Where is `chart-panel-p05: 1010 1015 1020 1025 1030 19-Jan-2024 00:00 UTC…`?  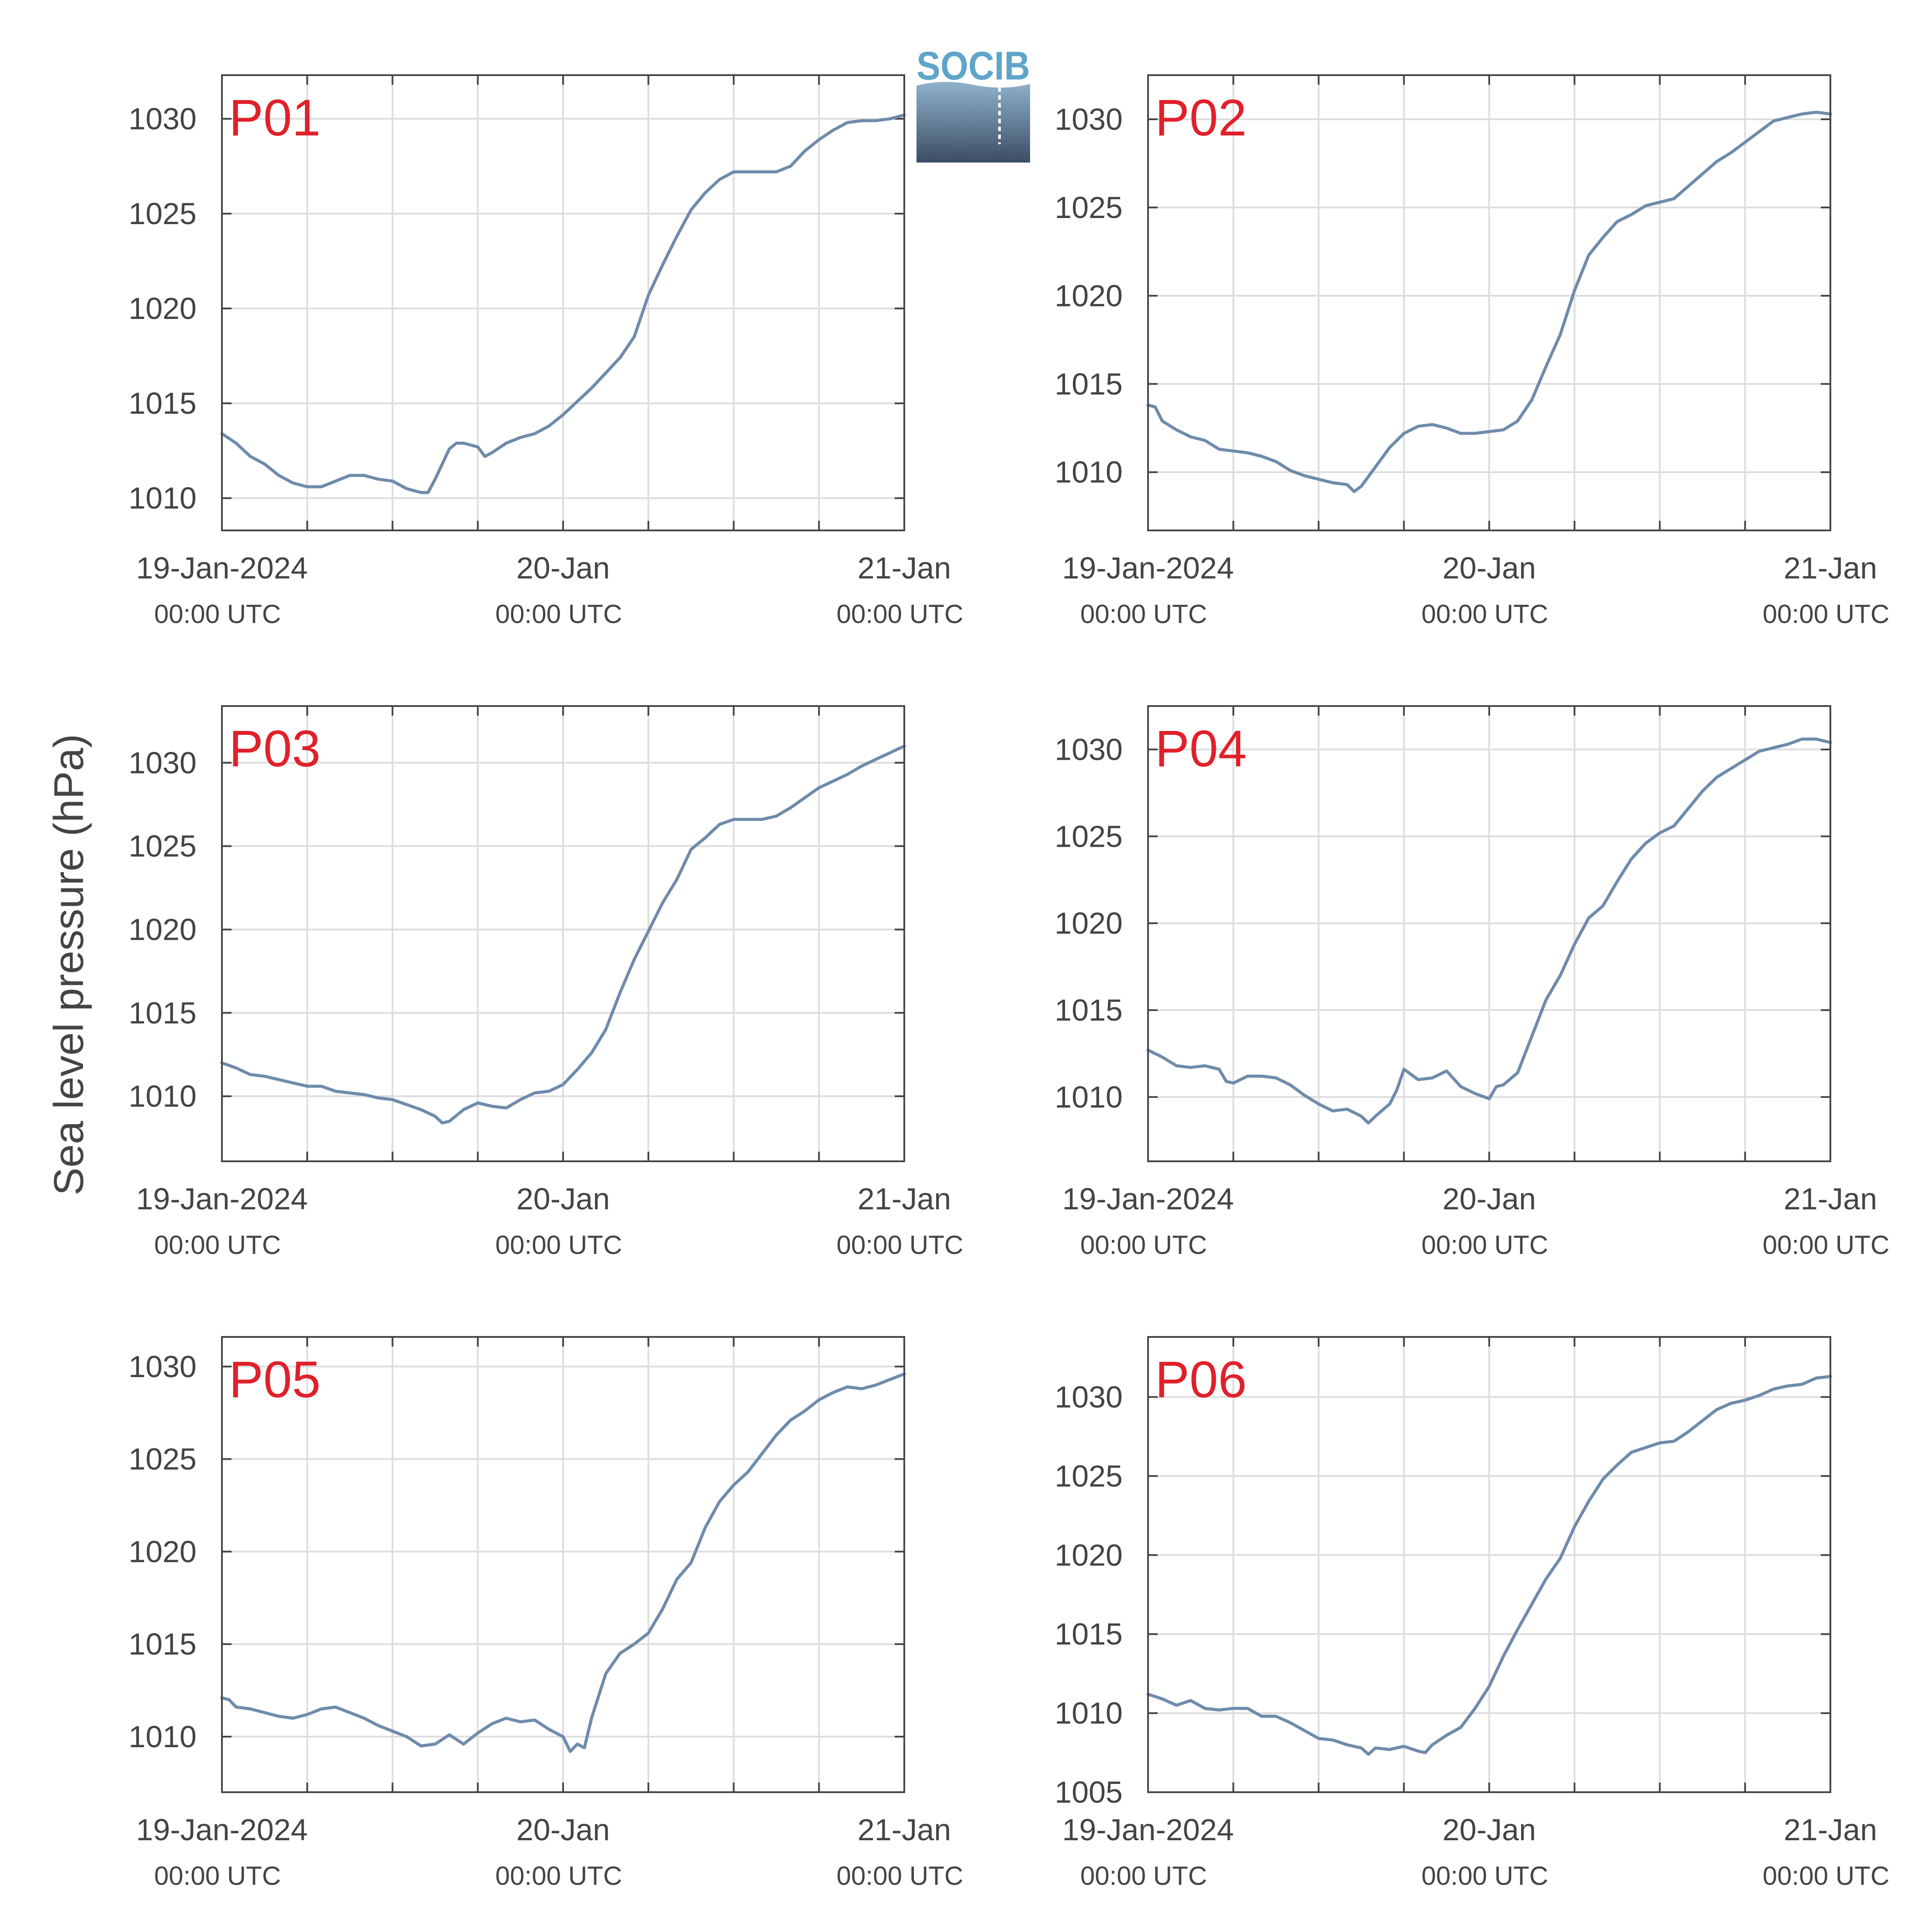
chart-panel-p05: 1010 1015 1020 1025 1030 19-Jan-2024 00:00 UTC… is located at coordinates (545, 1613).